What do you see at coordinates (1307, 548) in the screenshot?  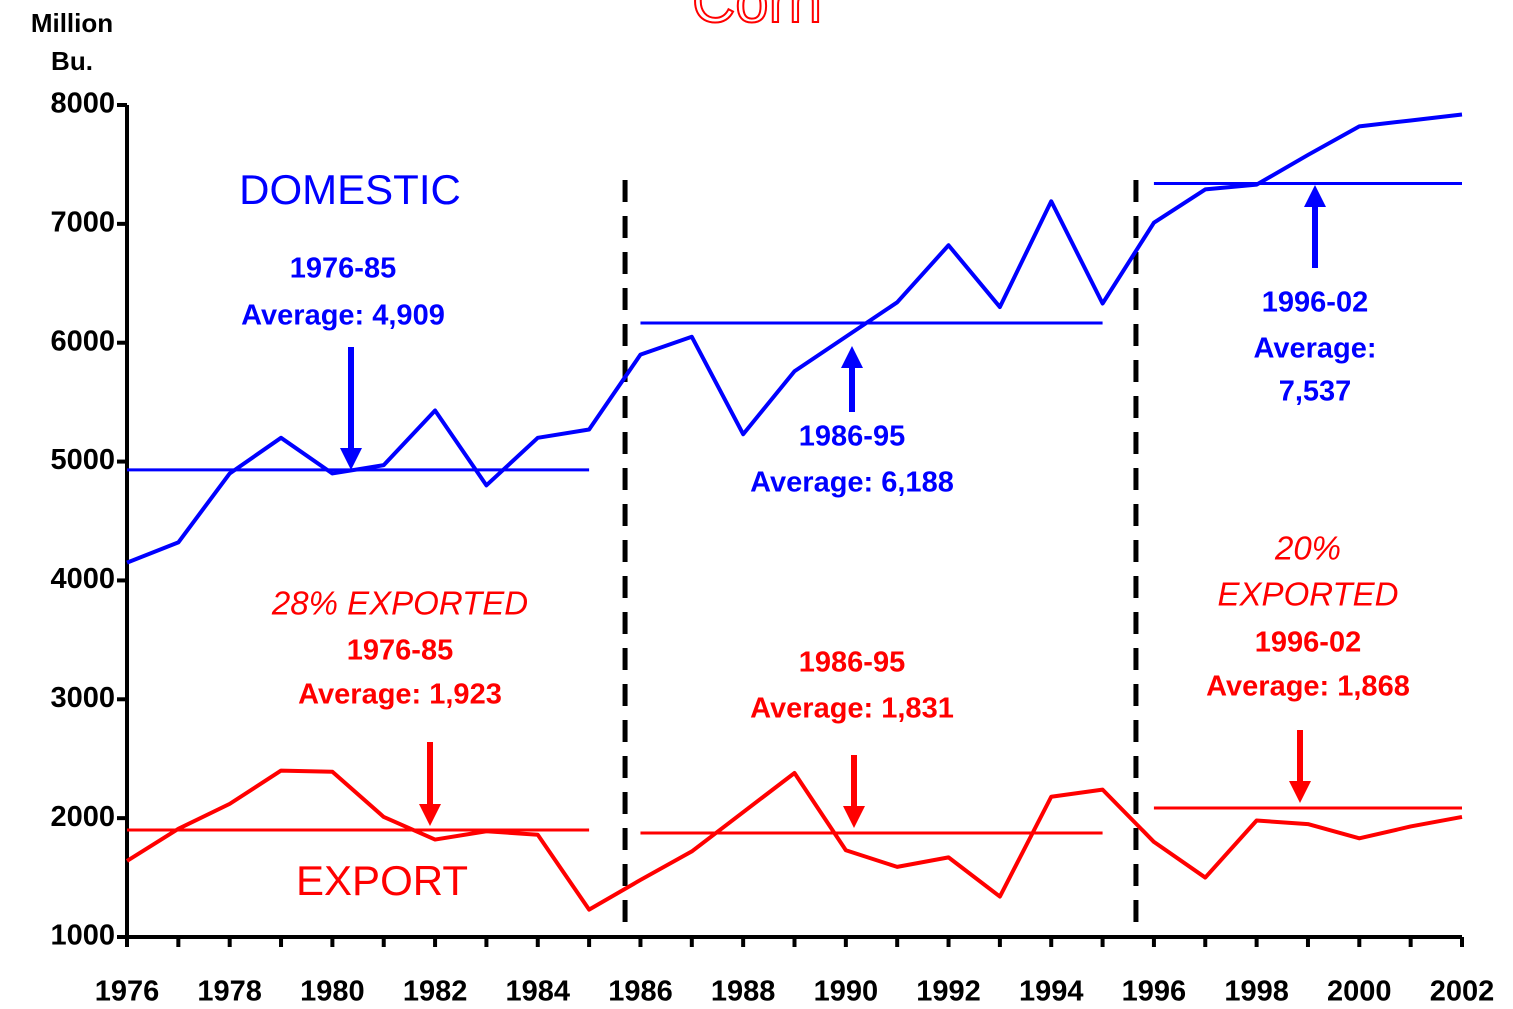 I see `annotation: 20%` at bounding box center [1307, 548].